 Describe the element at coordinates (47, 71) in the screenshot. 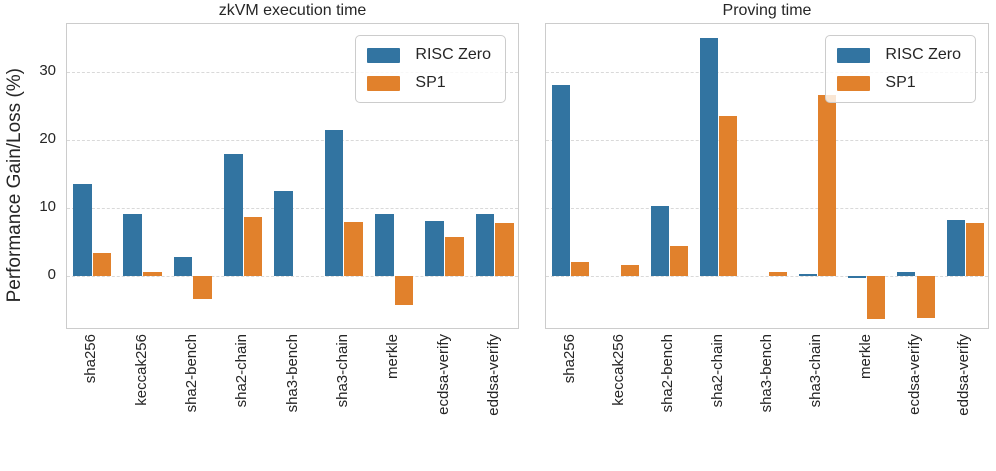

I see `y-tick-label: 30` at that location.